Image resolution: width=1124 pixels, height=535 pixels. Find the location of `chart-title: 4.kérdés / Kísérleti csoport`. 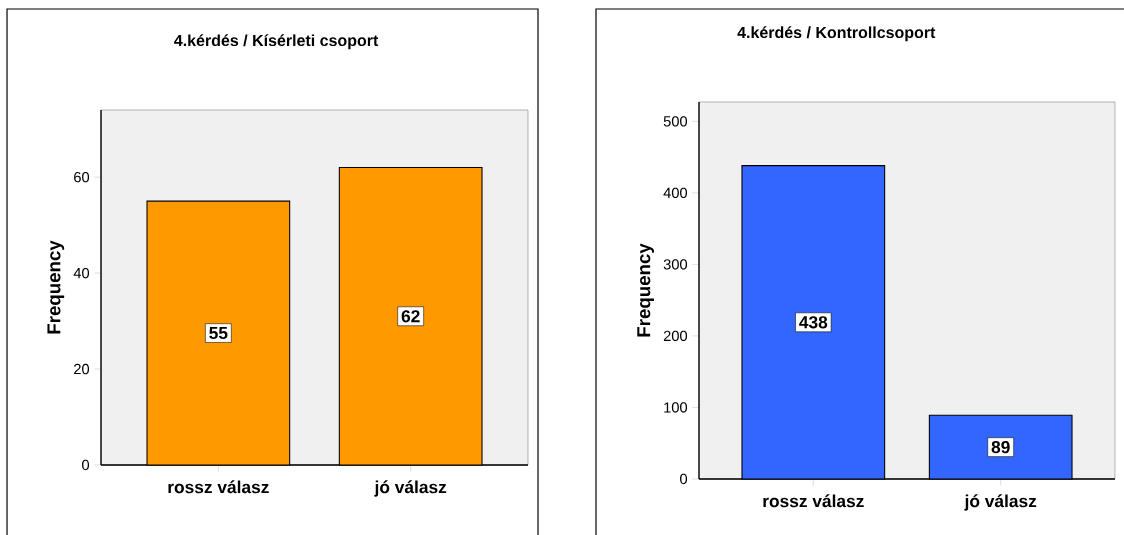

chart-title: 4.kérdés / Kísérleti csoport is located at coordinates (276, 42).